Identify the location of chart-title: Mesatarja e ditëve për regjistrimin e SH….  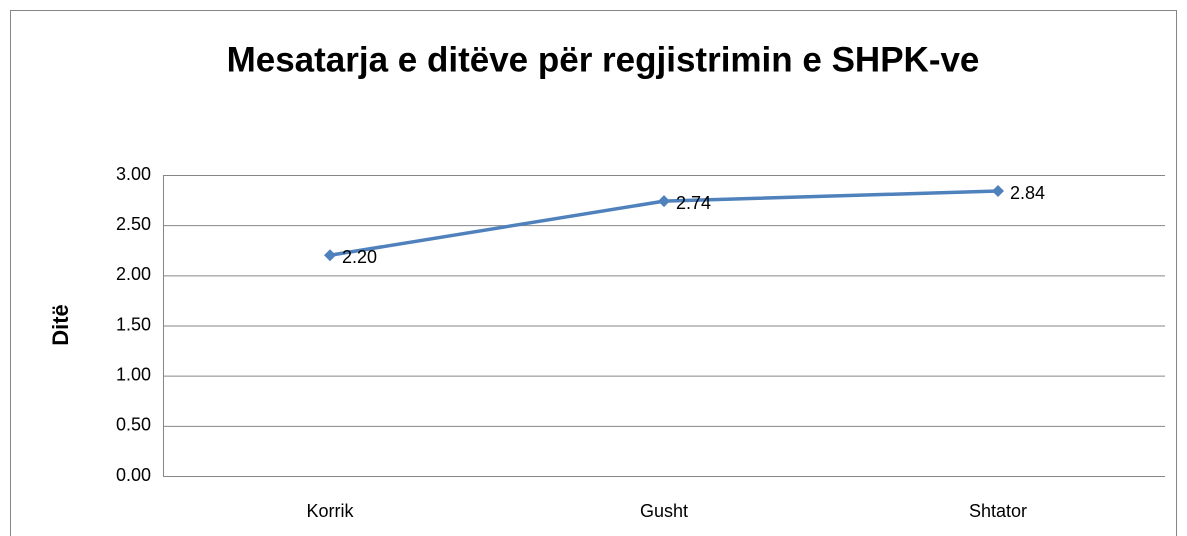
(603, 59).